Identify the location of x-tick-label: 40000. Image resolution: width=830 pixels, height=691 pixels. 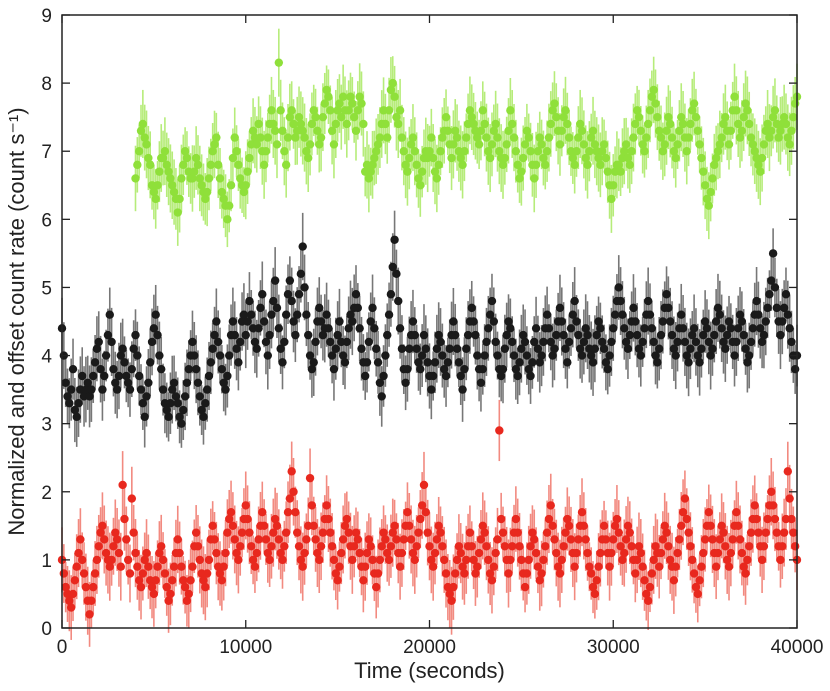
(797, 647).